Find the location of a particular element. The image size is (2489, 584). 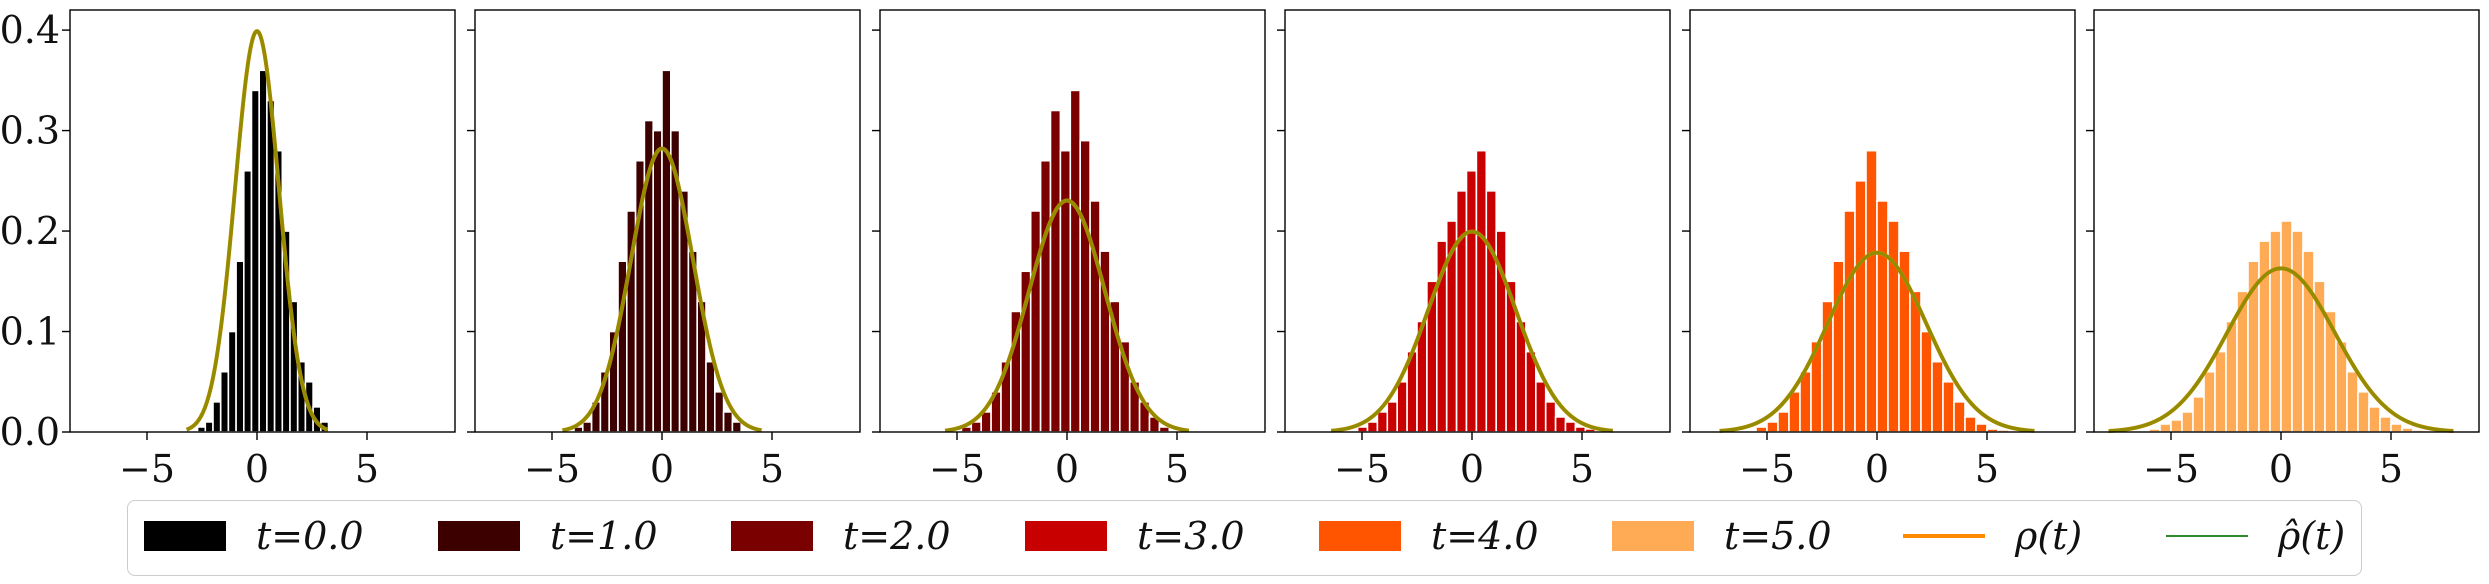

legend-label: ρ̂(t) is located at coordinates (2312, 536).